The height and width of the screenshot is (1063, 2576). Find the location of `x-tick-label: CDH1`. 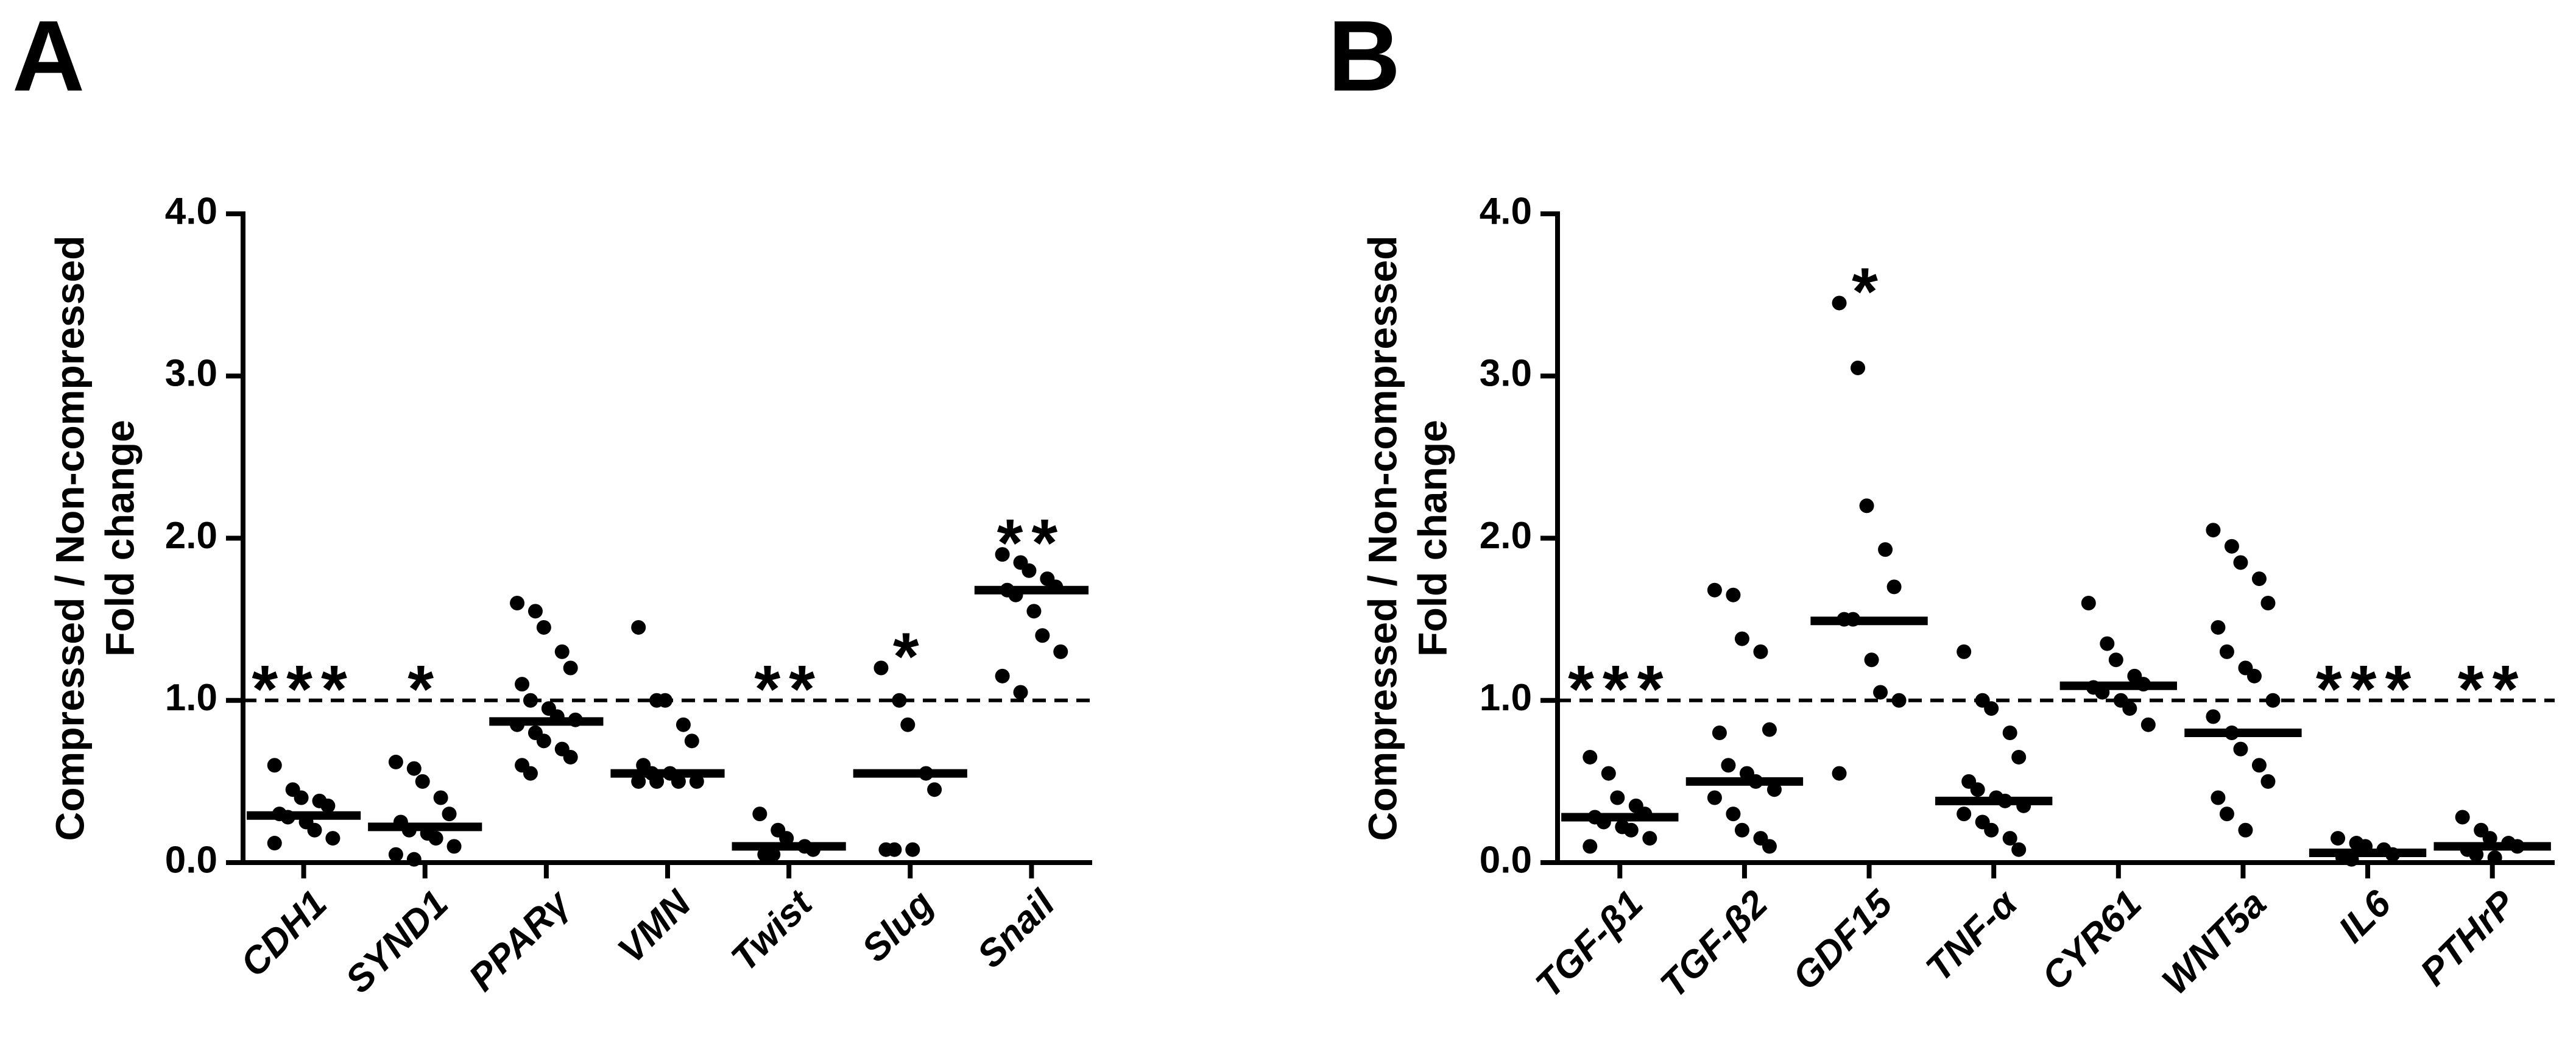

x-tick-label: CDH1 is located at coordinates (284, 934).